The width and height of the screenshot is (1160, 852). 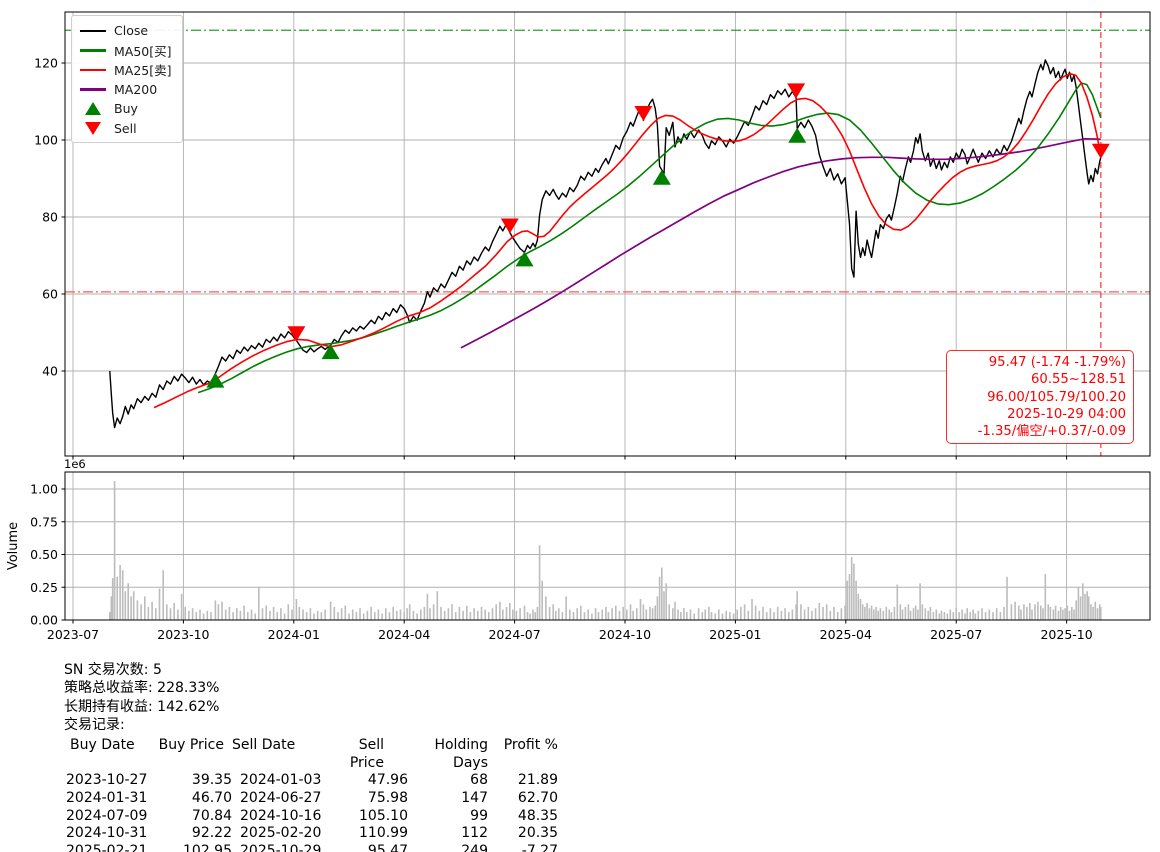 What do you see at coordinates (294, 634) in the screenshot?
I see `x-axis-tick-label: 2024-01` at bounding box center [294, 634].